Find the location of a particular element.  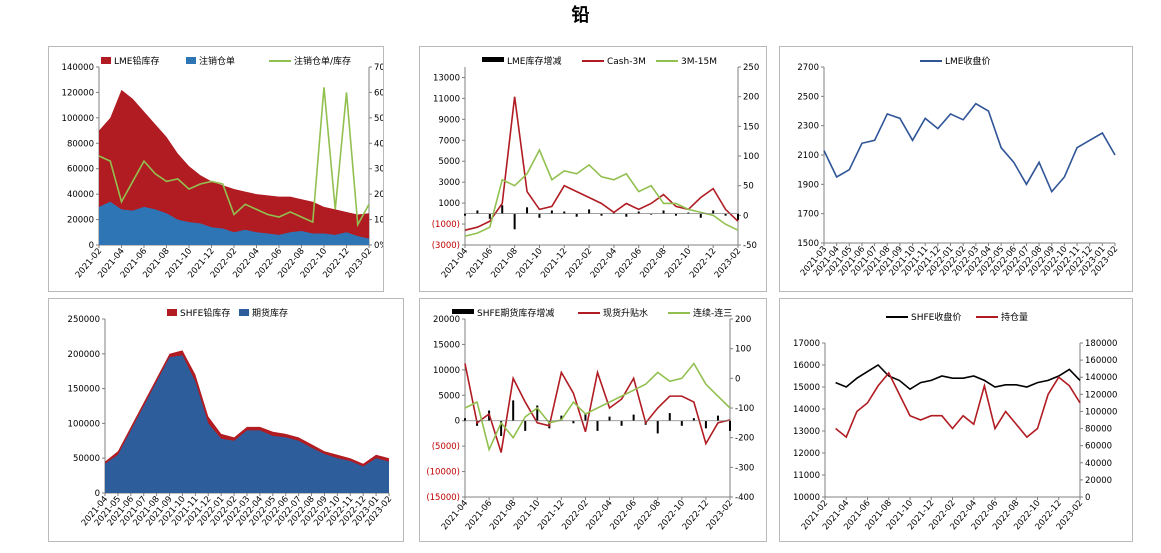

y2-tick-label: 250 is located at coordinates (751, 68).